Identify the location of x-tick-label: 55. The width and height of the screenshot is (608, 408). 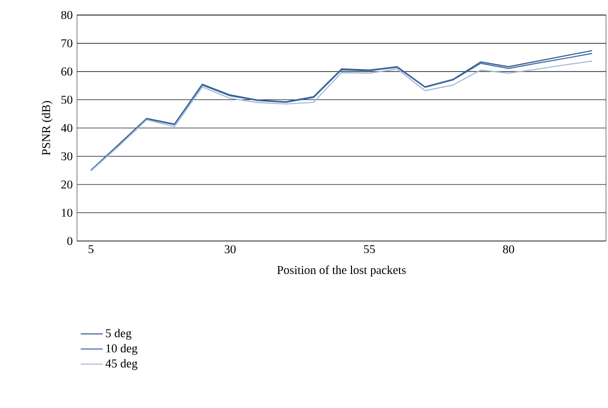
(369, 249).